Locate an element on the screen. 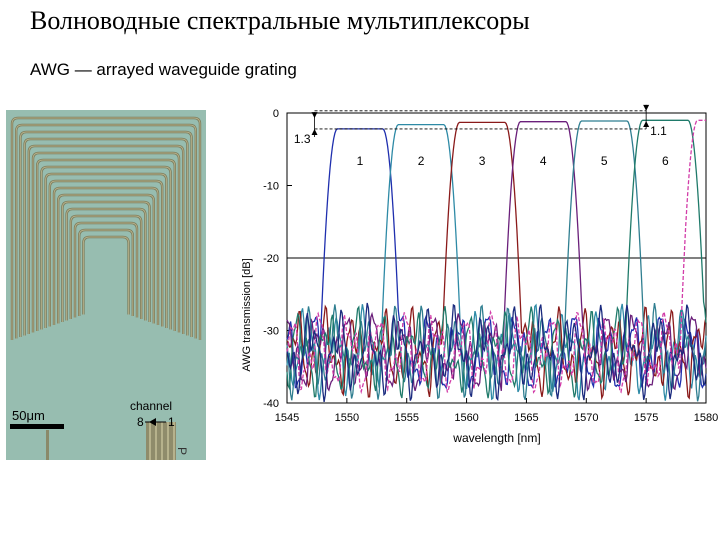 The width and height of the screenshot is (720, 540). input-waveguide is located at coordinates (47, 445).